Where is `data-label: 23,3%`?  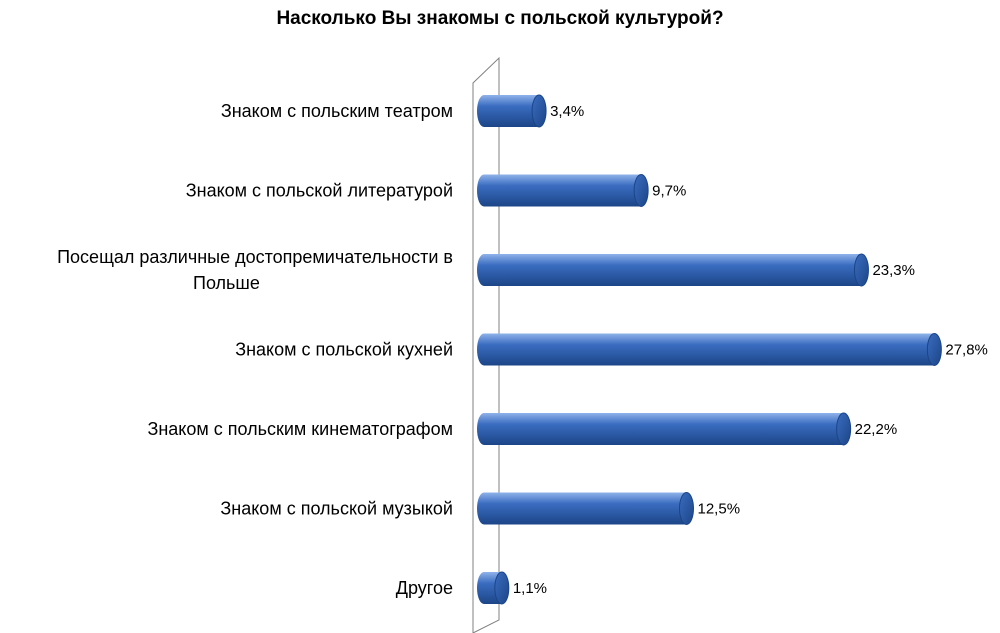 data-label: 23,3% is located at coordinates (893, 270).